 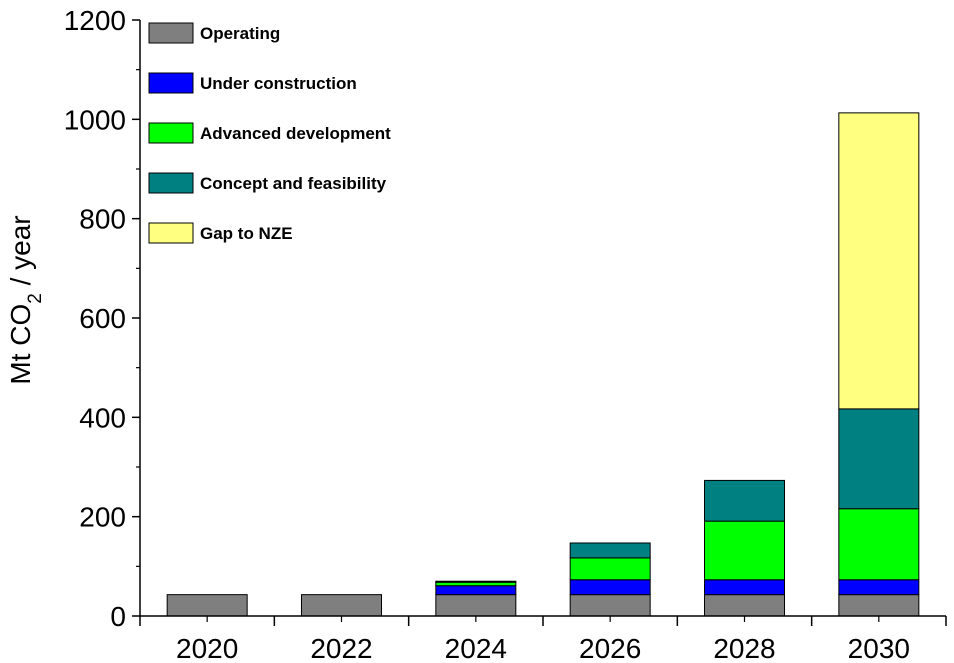 I want to click on y-axis-title-subscript: 2, so click(x=35, y=298).